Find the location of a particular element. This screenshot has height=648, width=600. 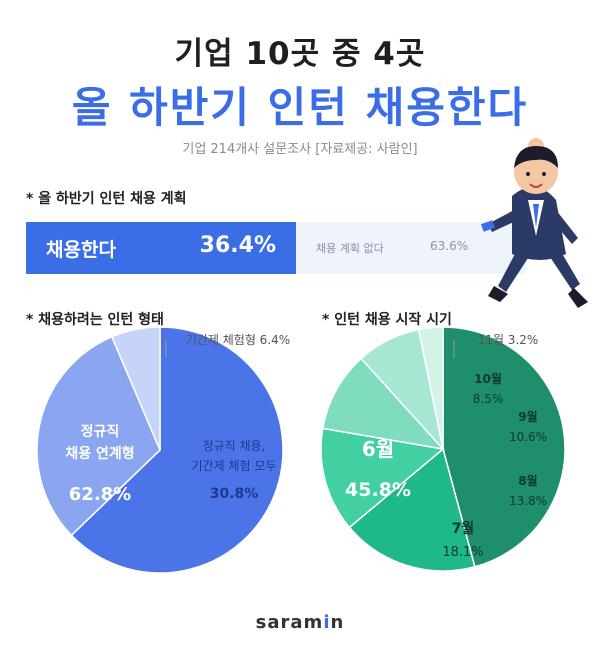

plan-no-label: 채용 계획 없다 is located at coordinates (350, 248).